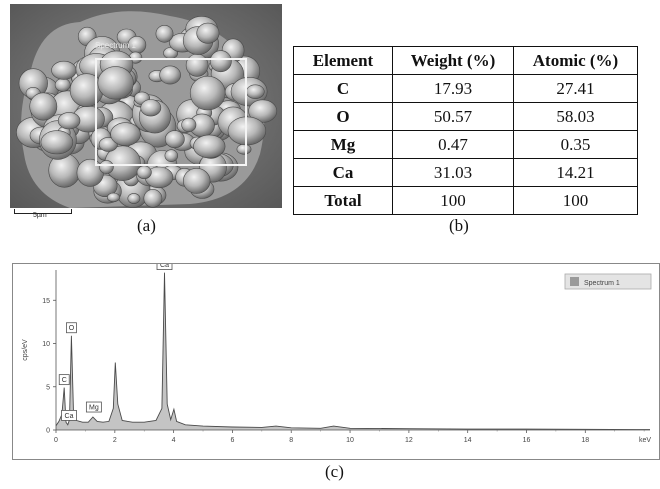 This screenshot has width=660, height=489. Describe the element at coordinates (56, 440) in the screenshot. I see `x-tick-label: 0` at that location.